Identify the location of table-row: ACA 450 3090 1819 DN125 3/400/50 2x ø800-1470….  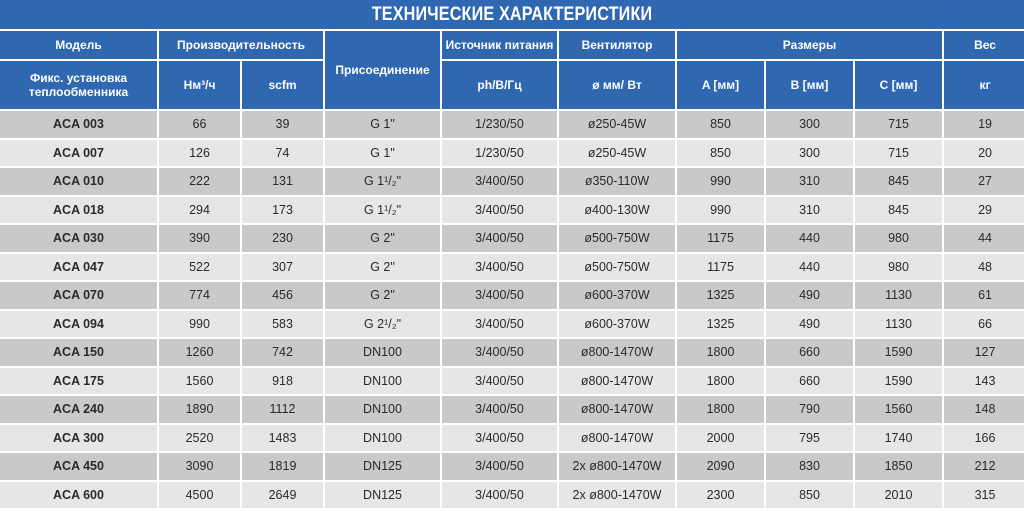
(512, 466).